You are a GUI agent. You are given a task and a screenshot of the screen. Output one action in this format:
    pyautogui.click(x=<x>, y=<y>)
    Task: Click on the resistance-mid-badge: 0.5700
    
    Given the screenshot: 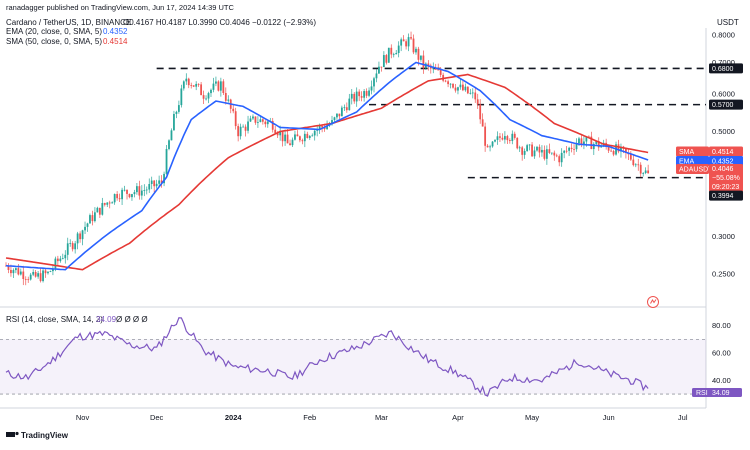 What is the action you would take?
    pyautogui.click(x=723, y=105)
    